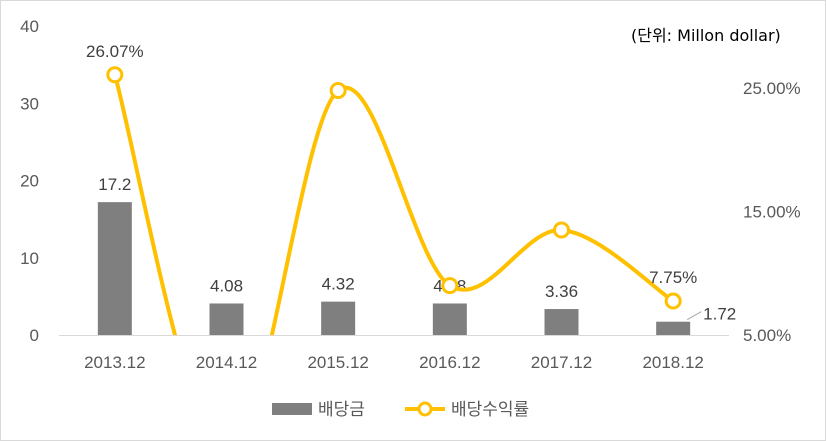 Image resolution: width=826 pixels, height=441 pixels. I want to click on x-tick-label: 2016.12, so click(449, 362).